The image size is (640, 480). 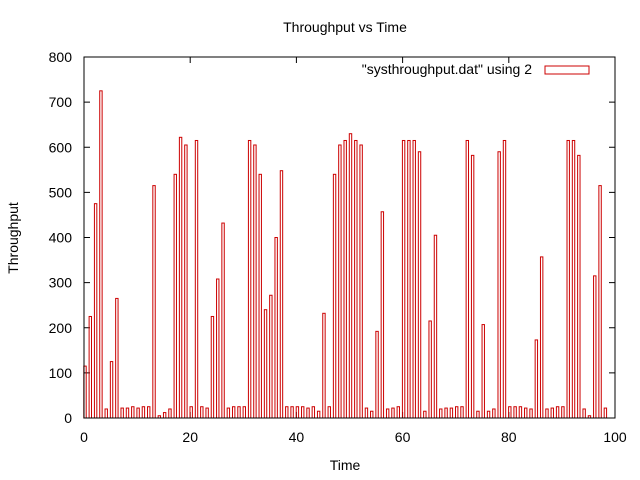 I want to click on x-tick-label: 60, so click(x=403, y=437).